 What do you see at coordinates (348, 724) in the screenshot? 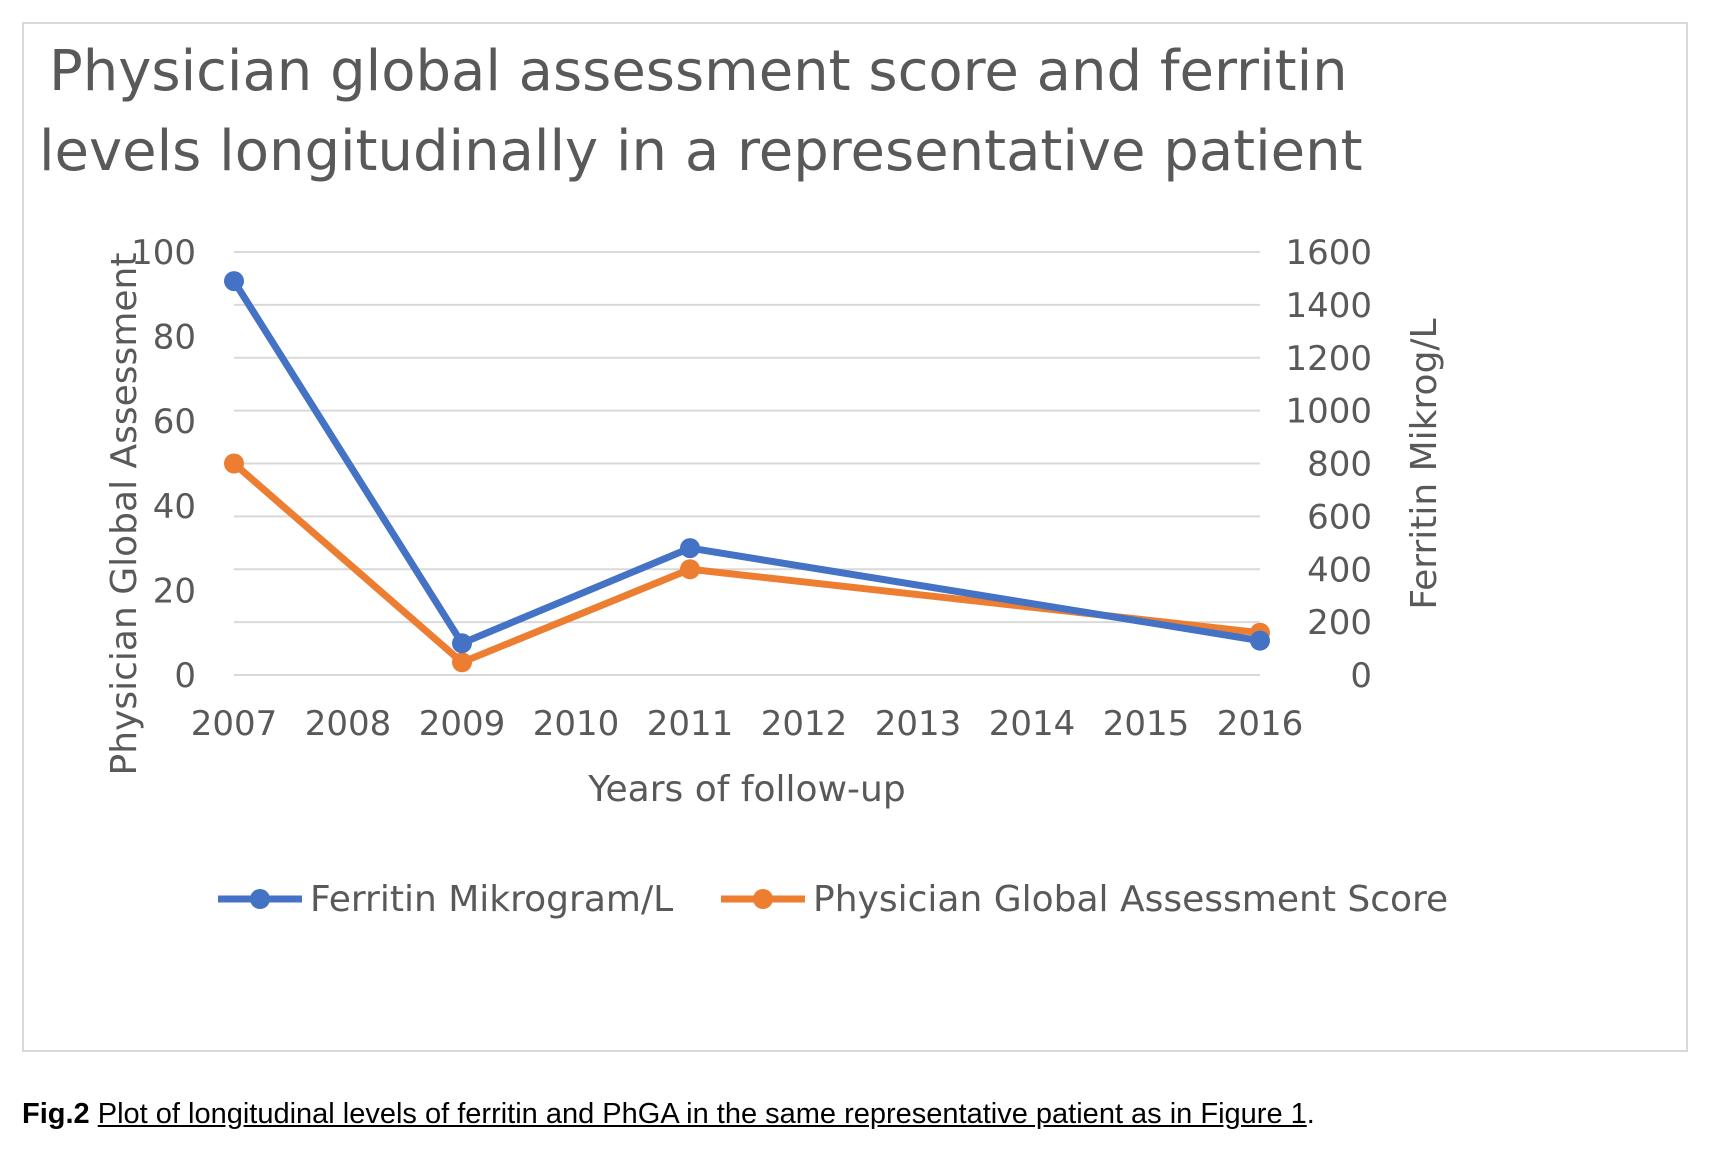
I see `x-axis-tick-label: 2008` at bounding box center [348, 724].